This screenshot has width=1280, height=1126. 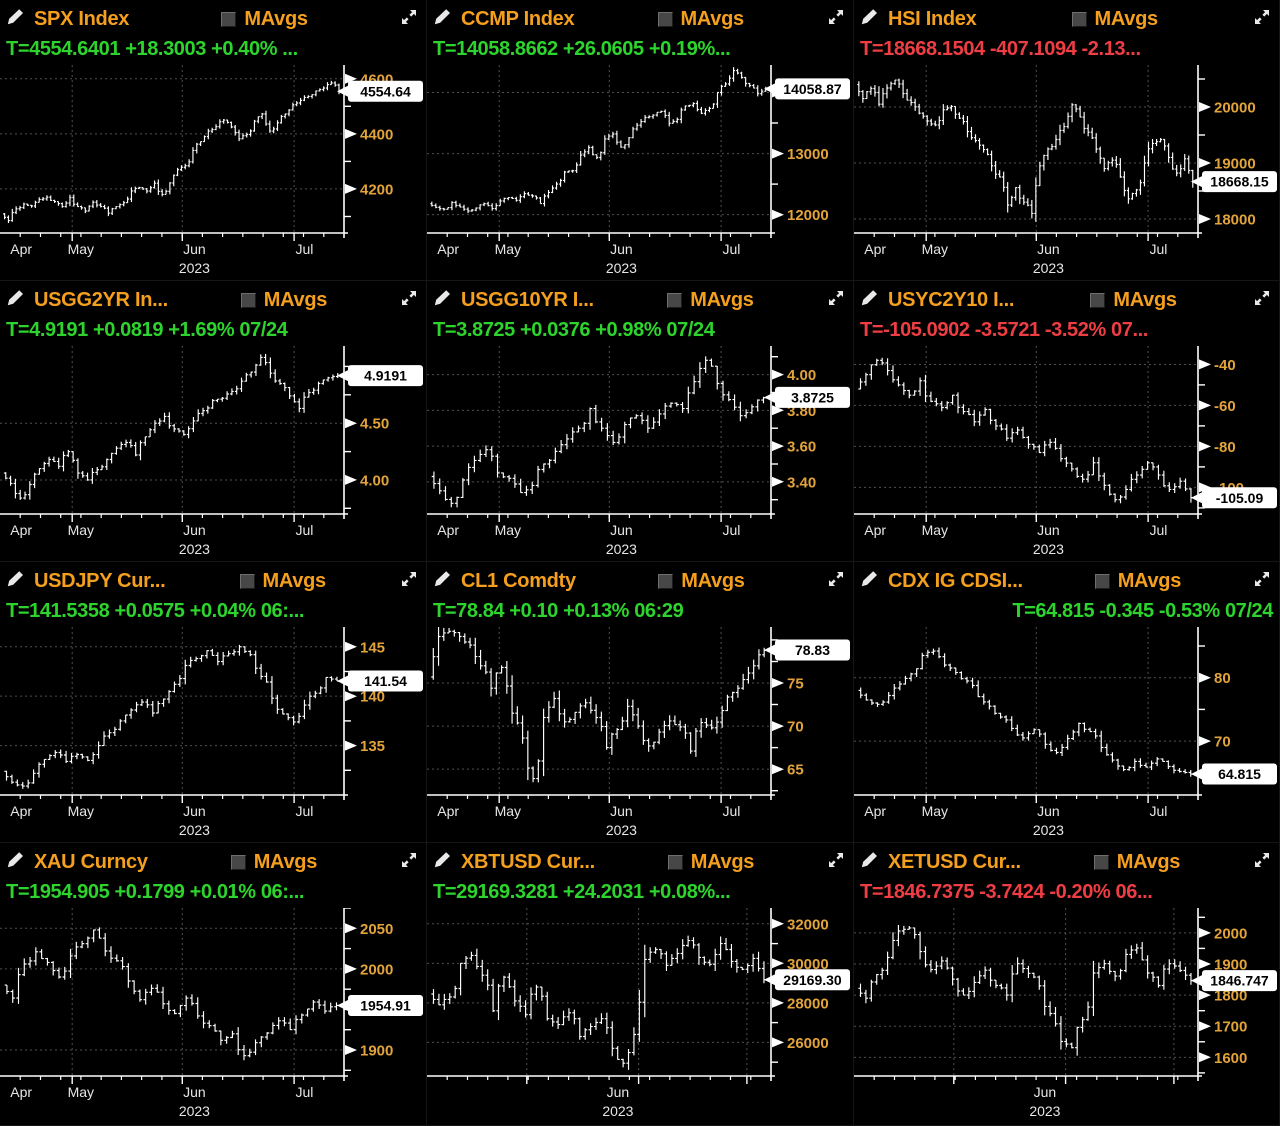 I want to click on month-label: Apr, so click(x=875, y=249).